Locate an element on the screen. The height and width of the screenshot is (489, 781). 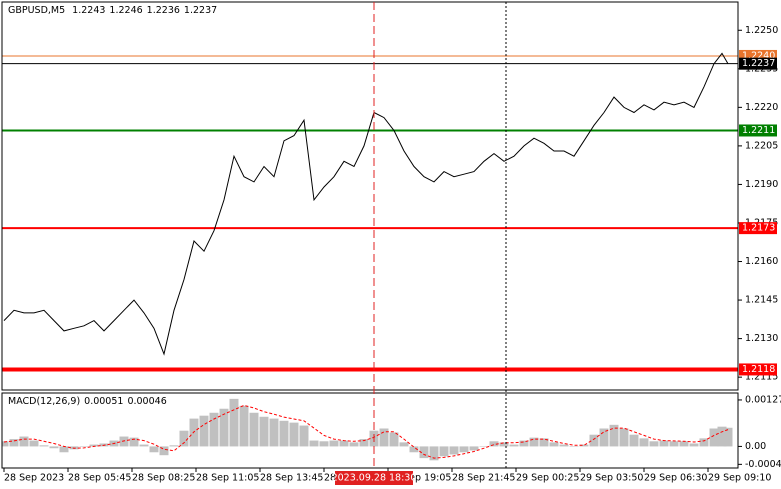
x-tick-label: 28 Sep 21:45 is located at coordinates (483, 478).